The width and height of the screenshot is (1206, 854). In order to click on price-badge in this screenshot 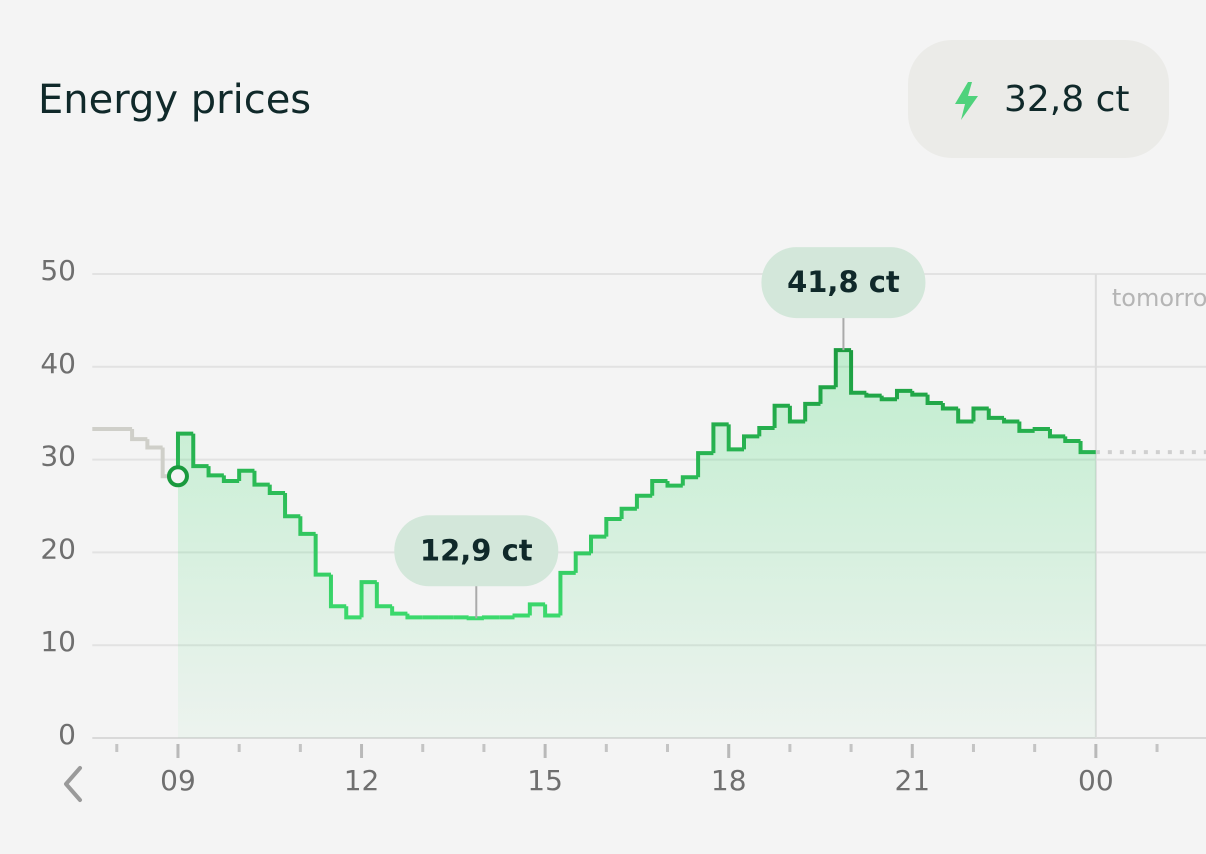, I will do `click(1038, 99)`.